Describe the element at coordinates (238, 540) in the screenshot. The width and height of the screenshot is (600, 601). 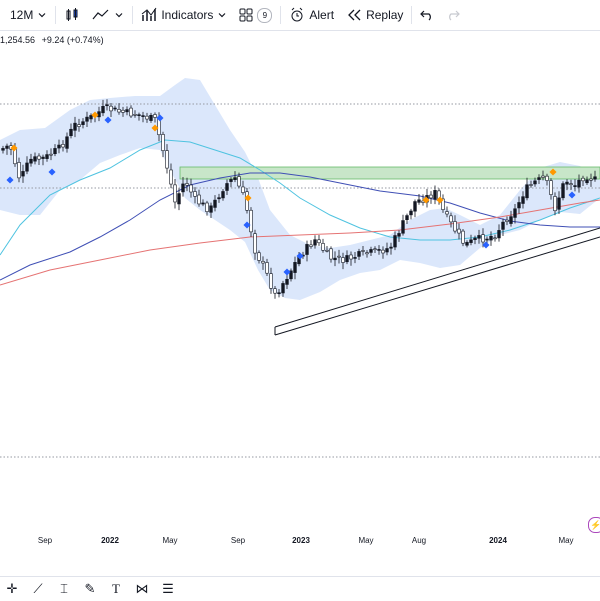
I see `time-tick: Sep` at that location.